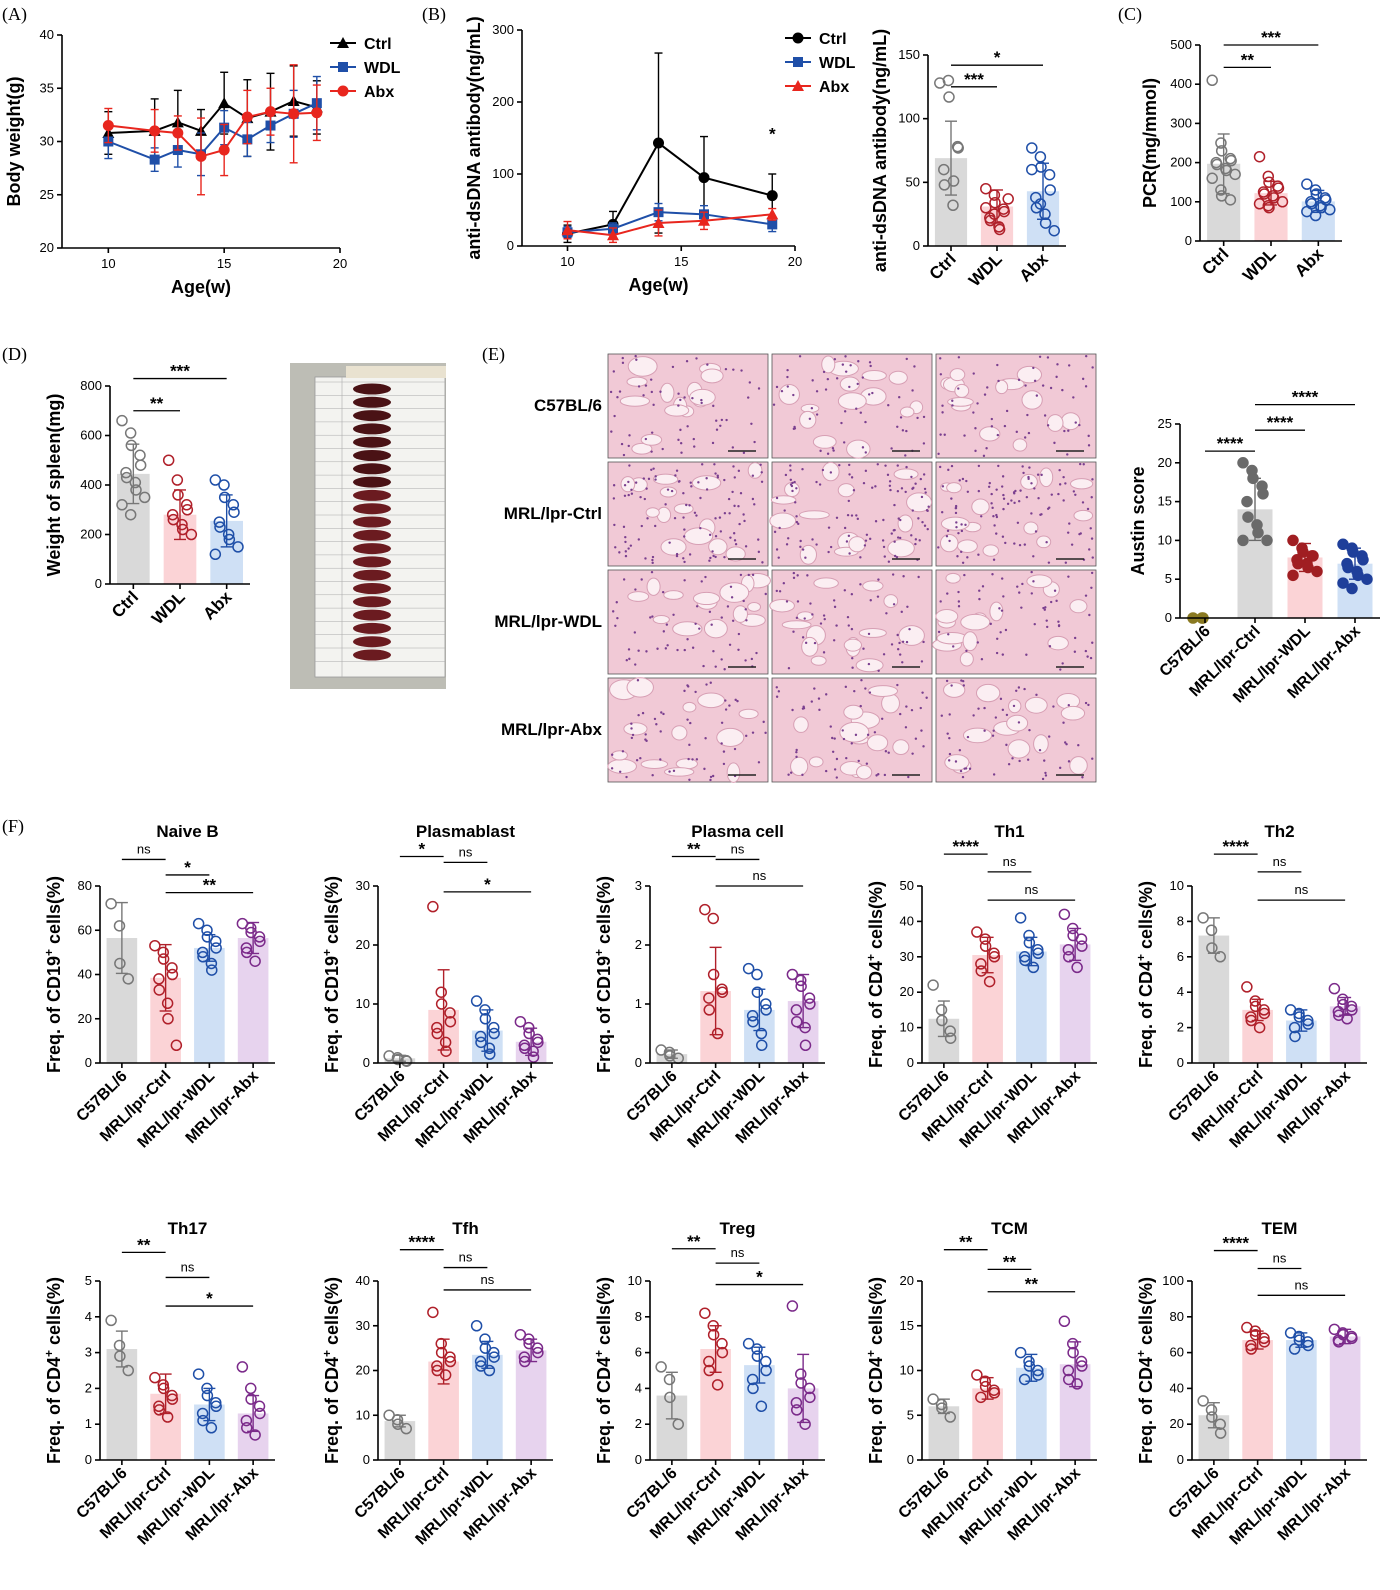 This screenshot has width=1400, height=1590. Describe the element at coordinates (1165, 462) in the screenshot. I see `y-tick-label: 20` at that location.